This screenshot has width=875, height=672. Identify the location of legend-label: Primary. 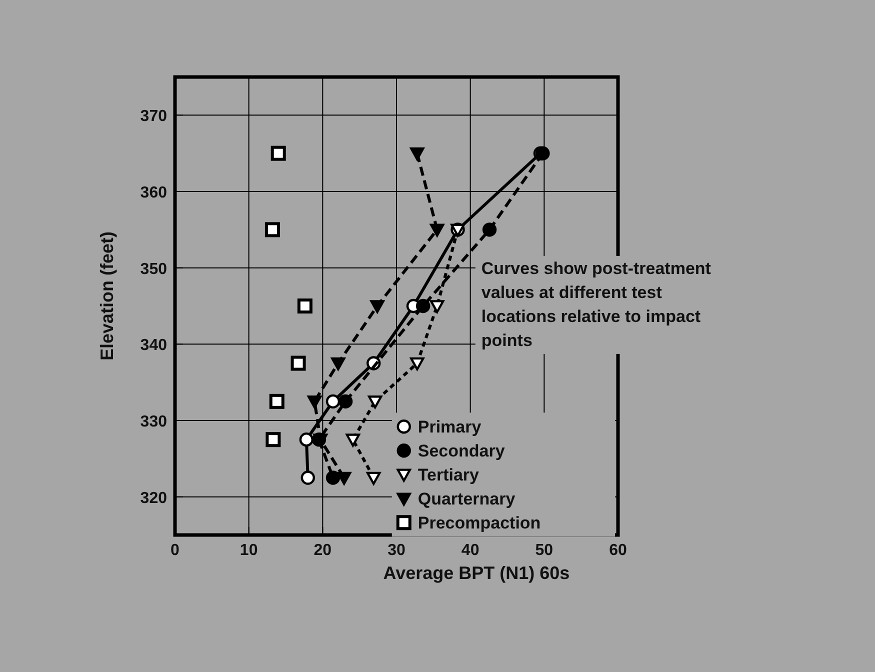
(450, 427).